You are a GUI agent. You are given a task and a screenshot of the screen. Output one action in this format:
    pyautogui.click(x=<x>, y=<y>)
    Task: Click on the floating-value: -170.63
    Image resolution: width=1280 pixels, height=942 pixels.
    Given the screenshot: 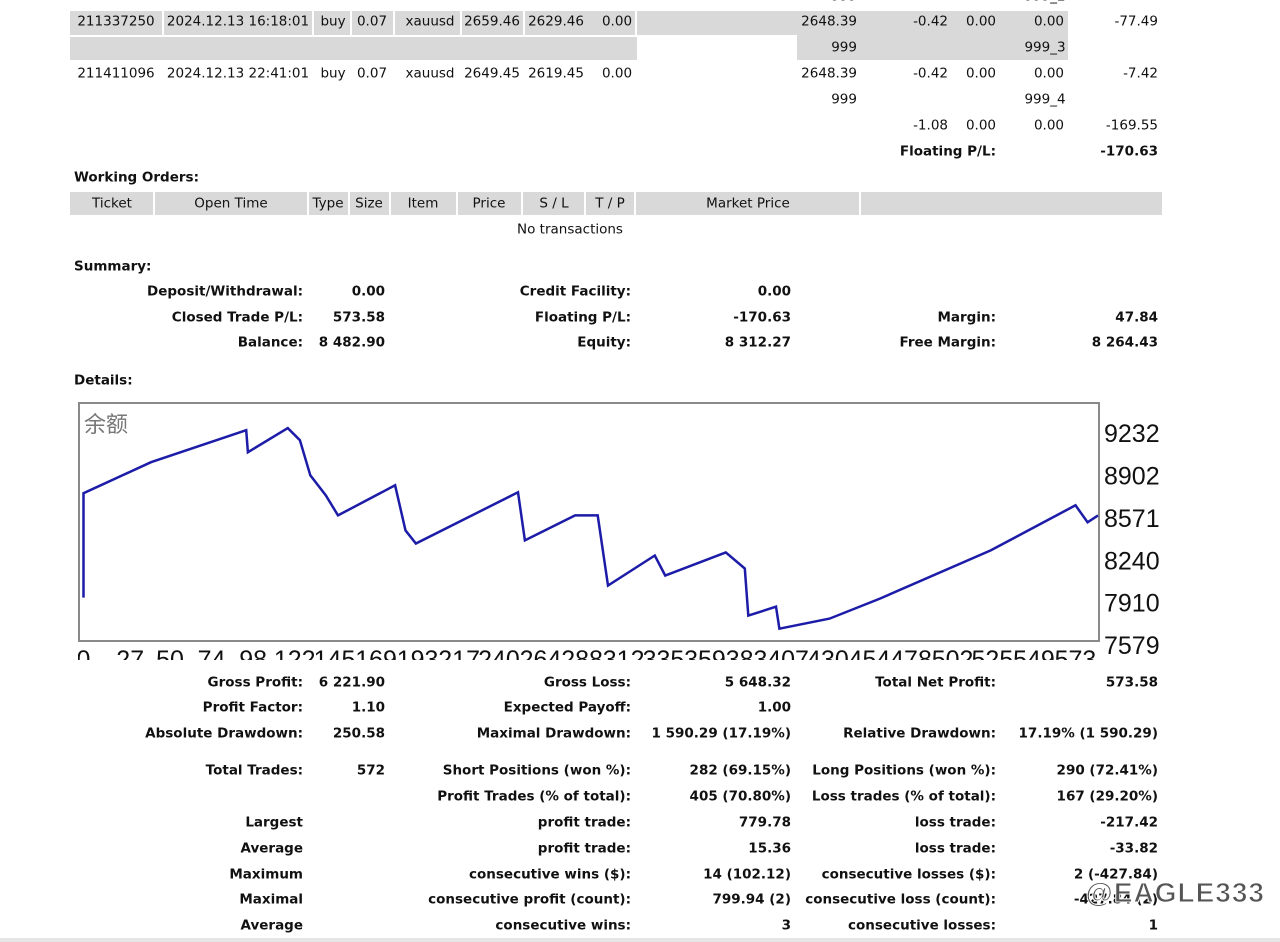 What is the action you would take?
    pyautogui.click(x=1129, y=151)
    